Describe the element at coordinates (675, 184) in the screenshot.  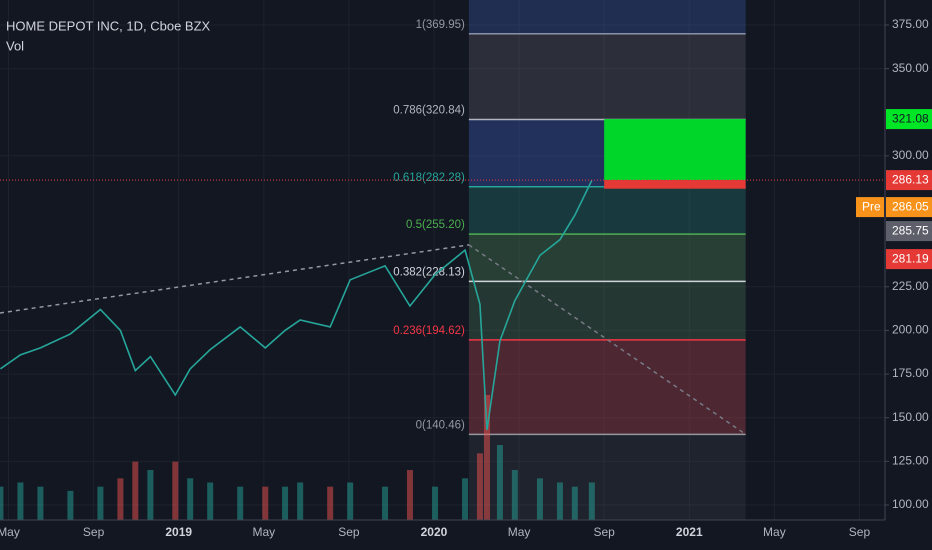
I see `position-stop` at that location.